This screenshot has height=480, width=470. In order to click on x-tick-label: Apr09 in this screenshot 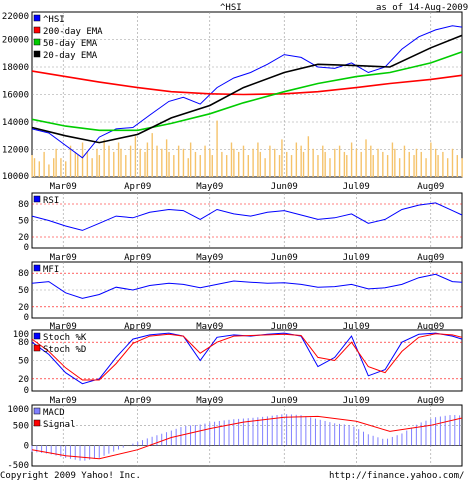, I will do `click(137, 187)`.